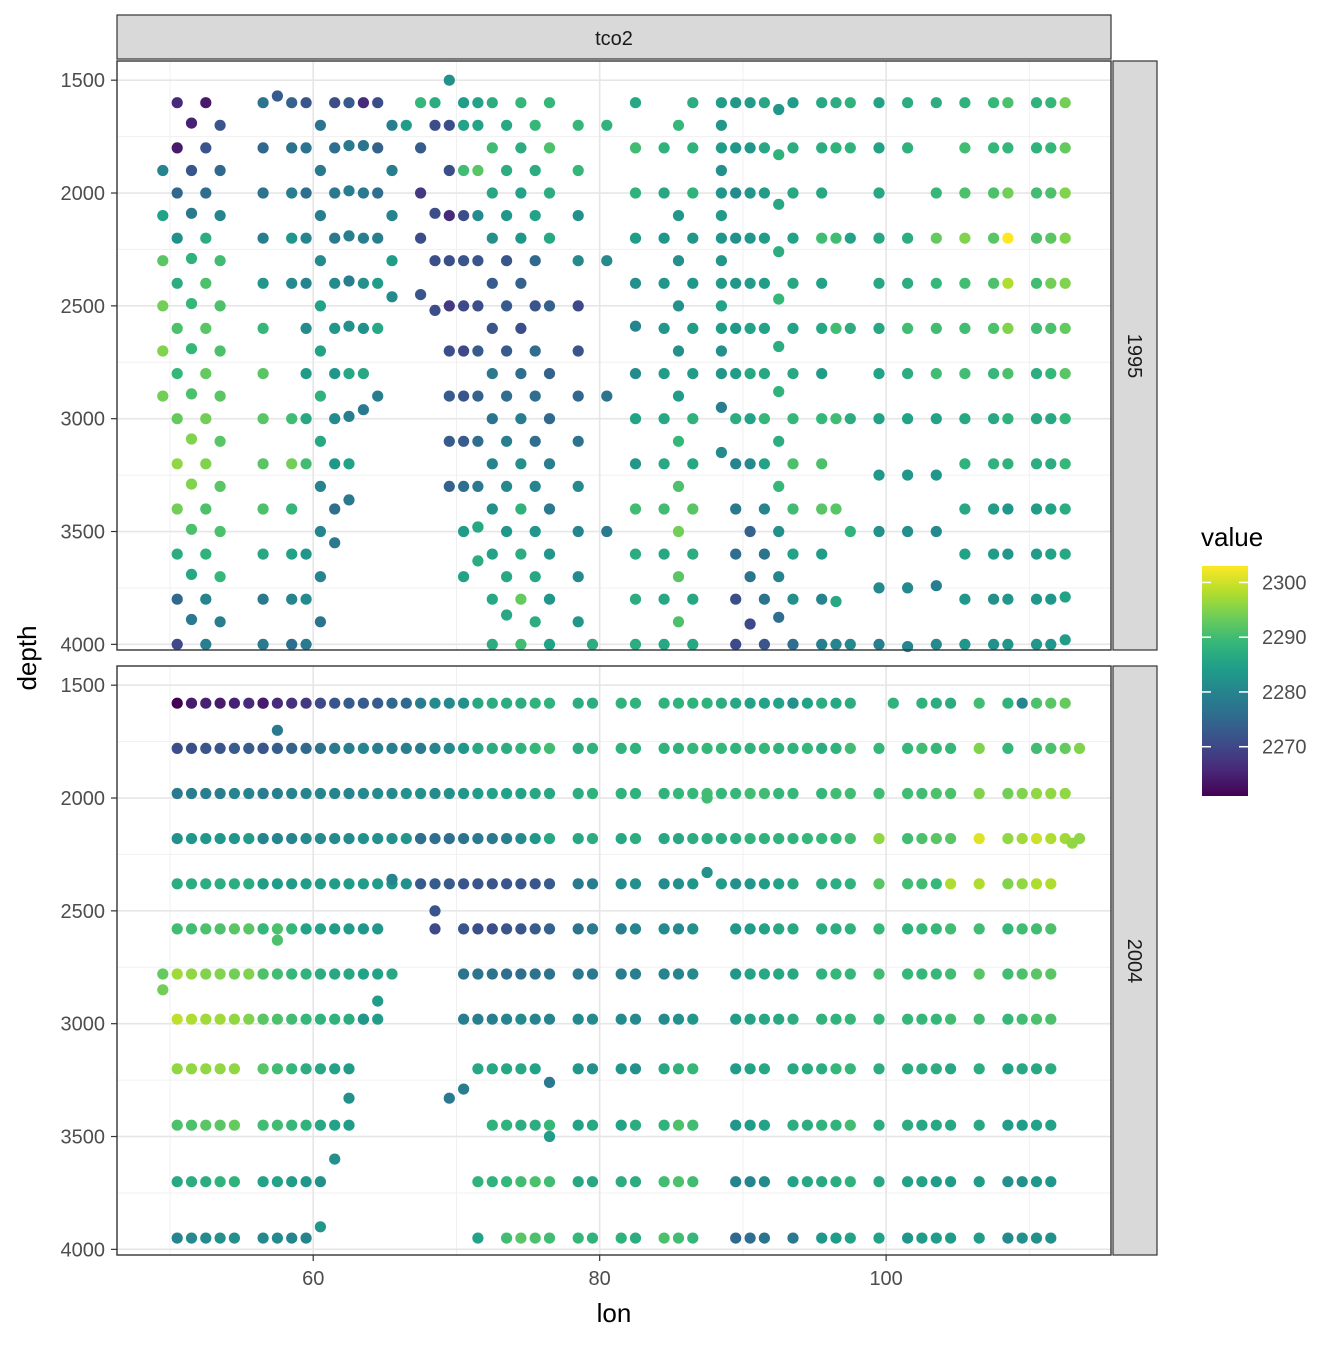  I want to click on y-tick-label: 1500, so click(83, 686).